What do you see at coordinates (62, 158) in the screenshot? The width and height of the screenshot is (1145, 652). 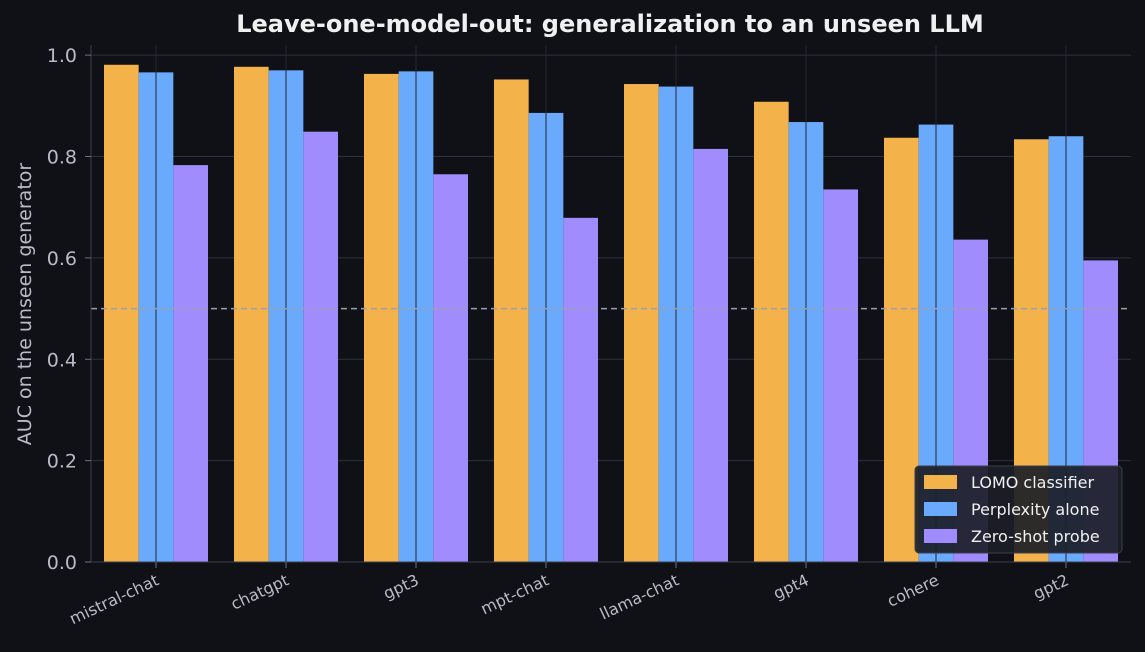 I see `y-tick-label: 0.8` at bounding box center [62, 158].